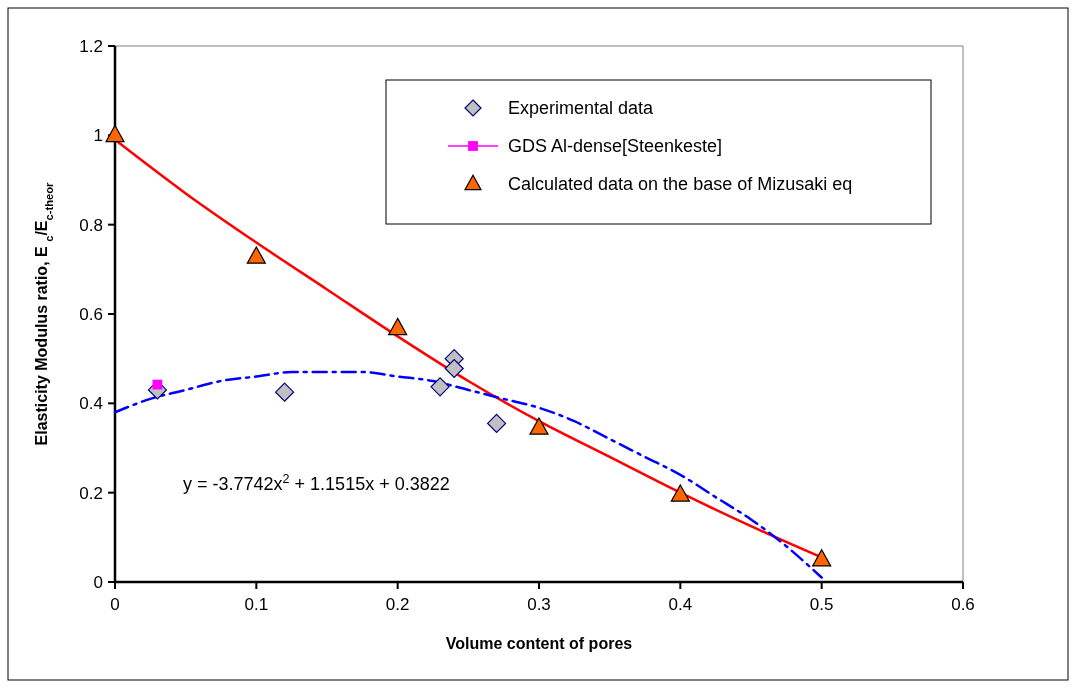 This screenshot has height=688, width=1076. What do you see at coordinates (91, 46) in the screenshot?
I see `y-tick-label: 1.2` at bounding box center [91, 46].